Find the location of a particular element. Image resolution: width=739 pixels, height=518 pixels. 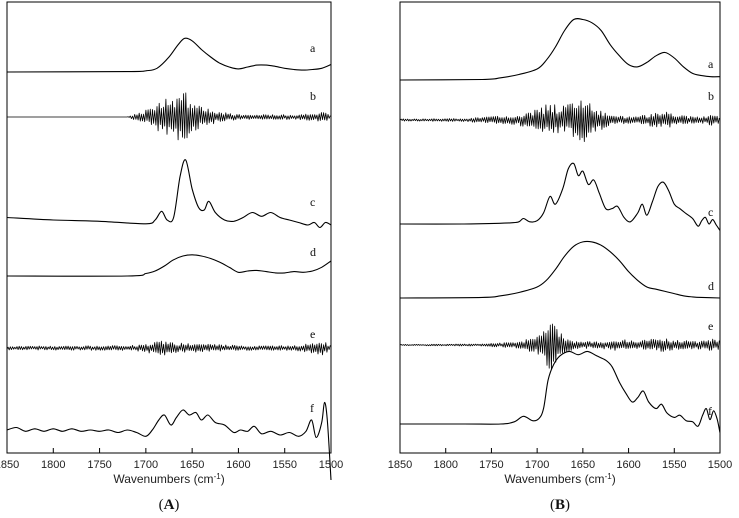

panel-label: (A) is located at coordinates (169, 505).